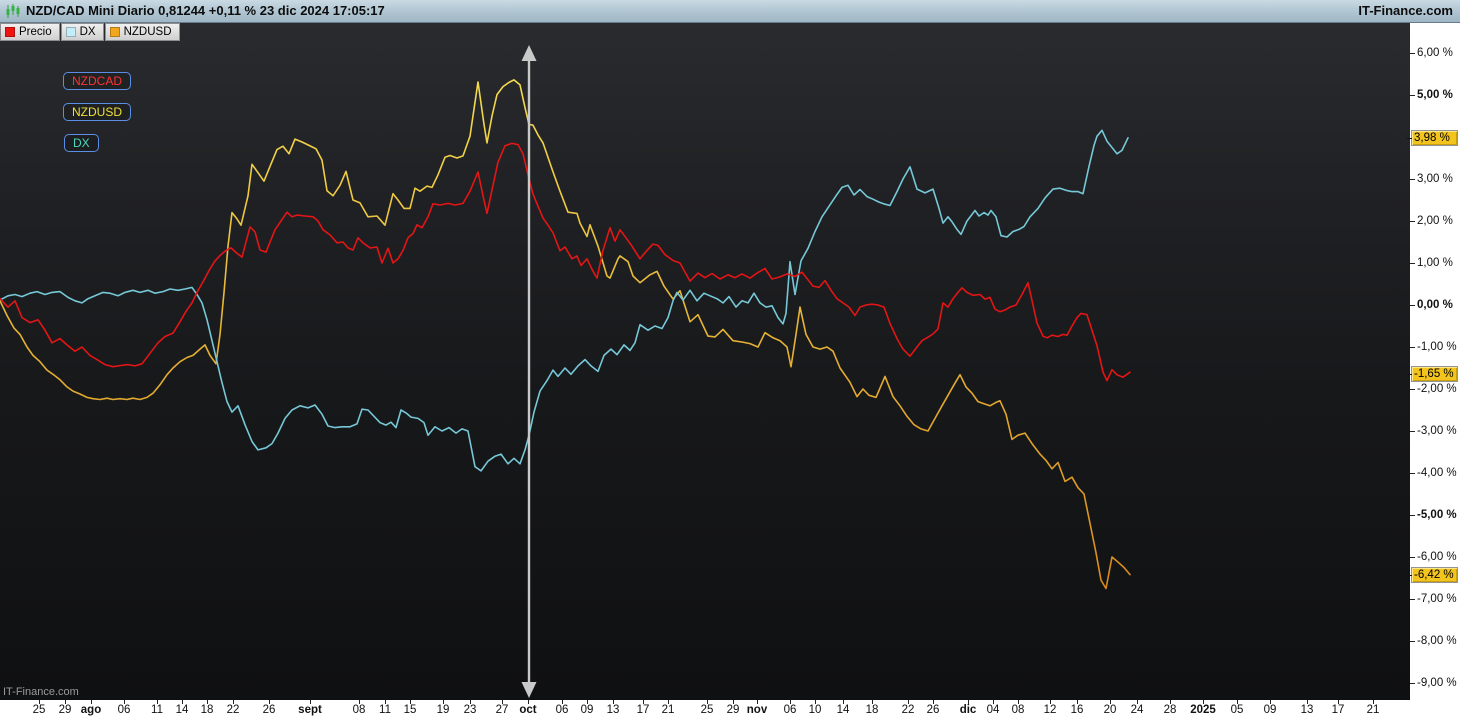 The image size is (1460, 720). Describe the element at coordinates (82, 32) in the screenshot. I see `tab-dx: DX` at that location.